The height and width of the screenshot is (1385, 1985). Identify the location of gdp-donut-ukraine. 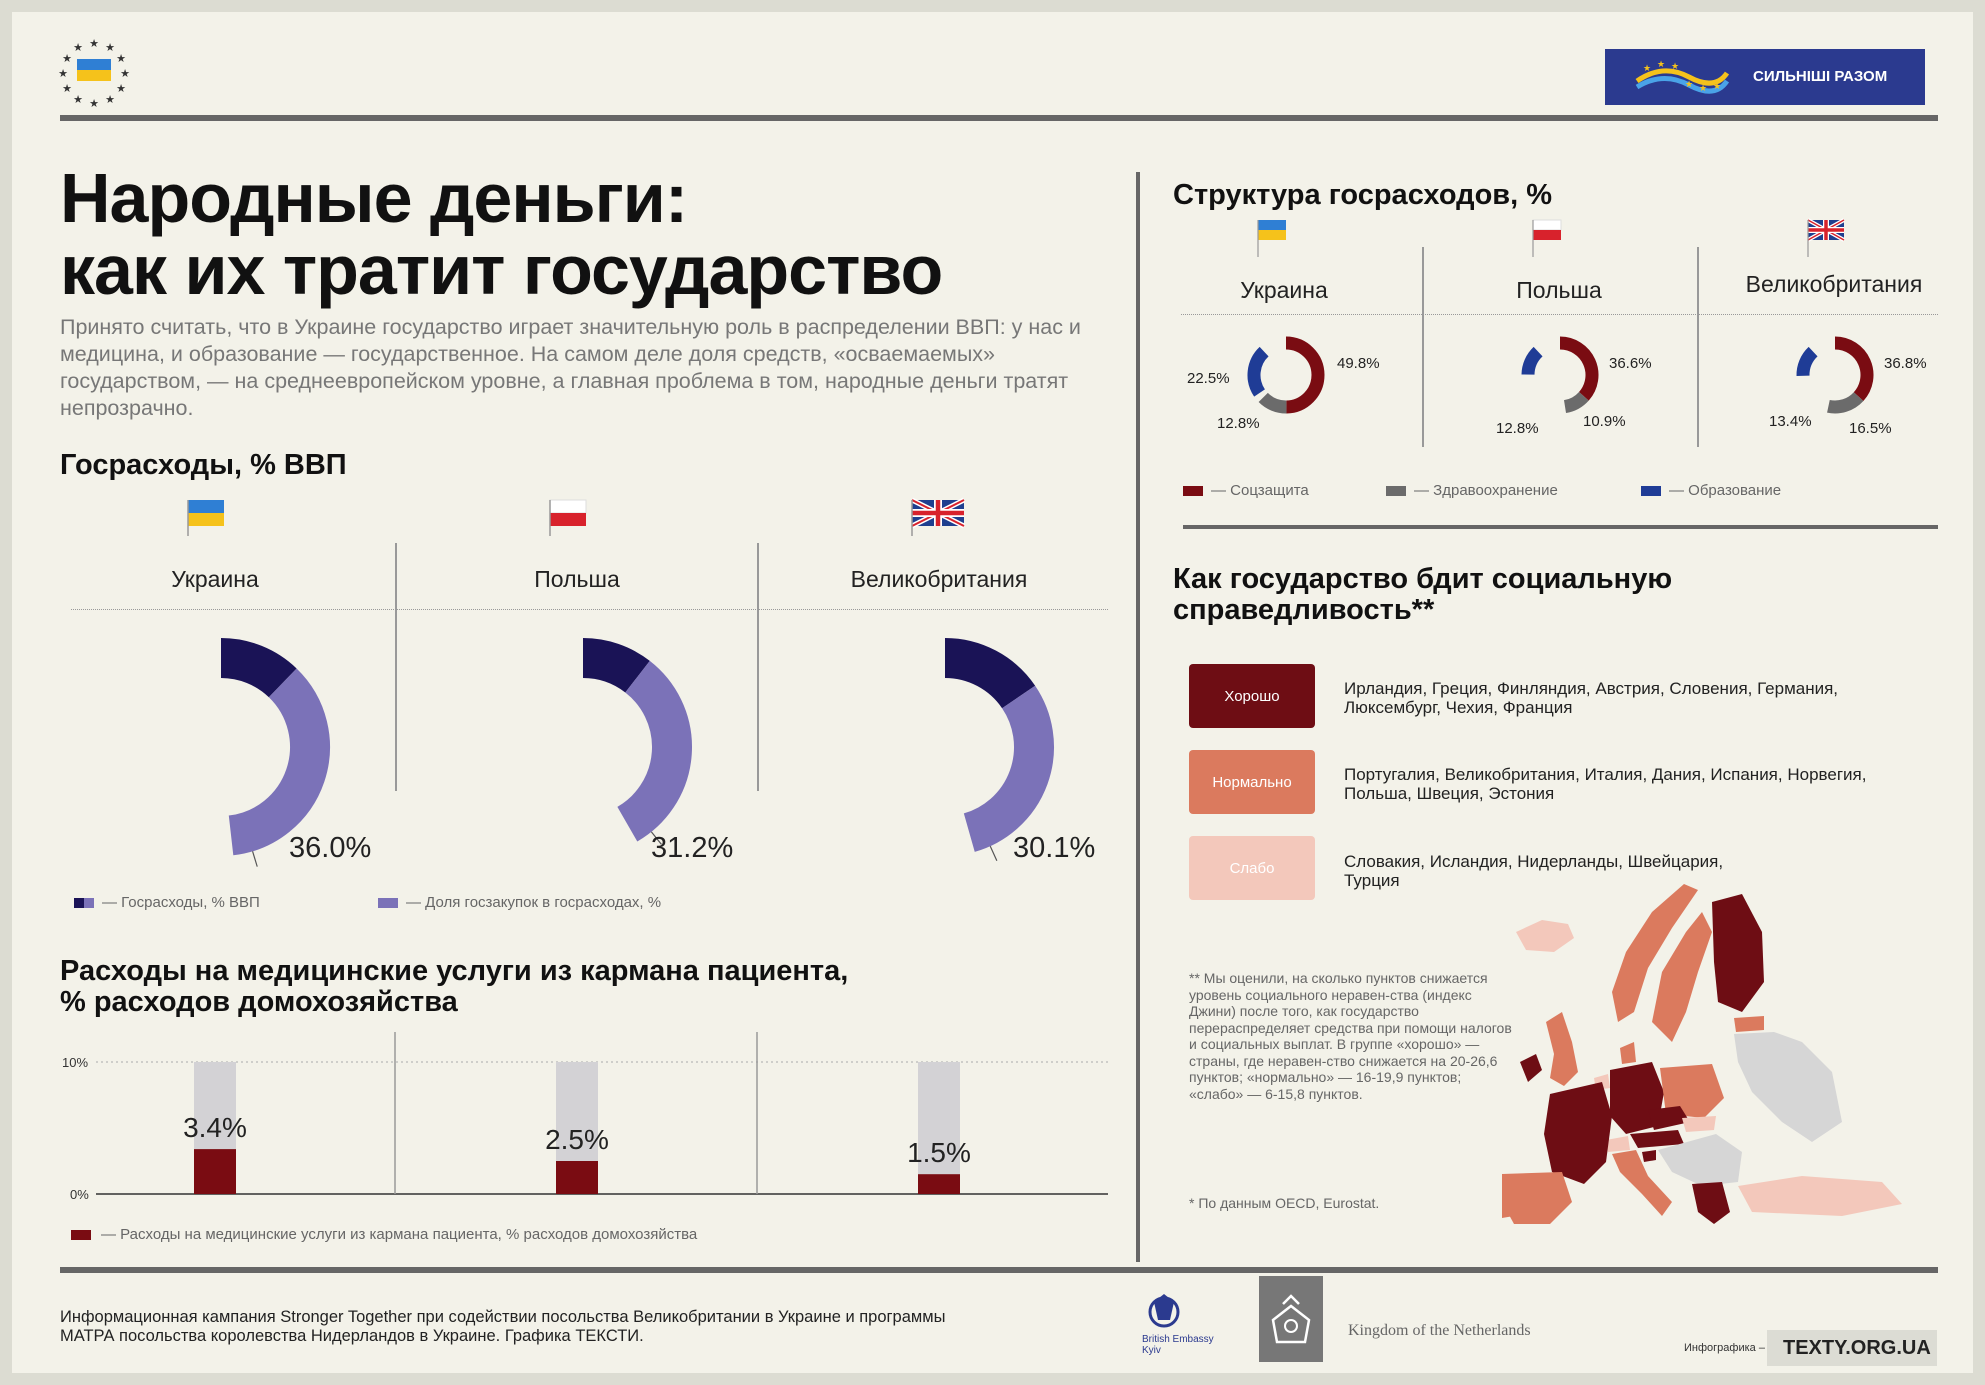
(275, 752).